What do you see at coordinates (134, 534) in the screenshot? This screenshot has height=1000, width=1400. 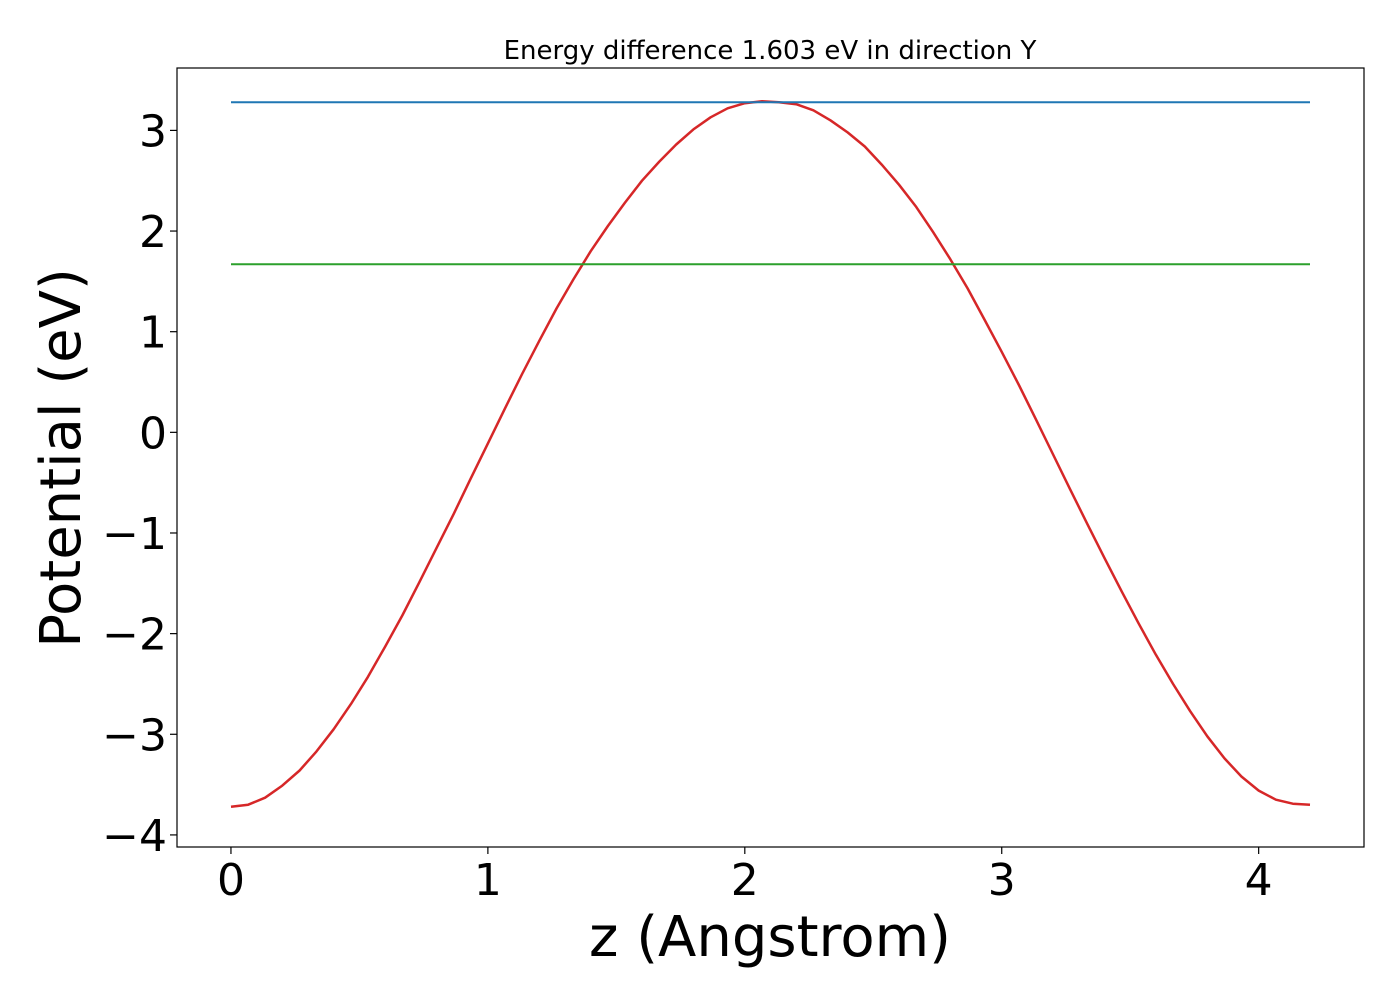 I see `y-tick-label: −1` at bounding box center [134, 534].